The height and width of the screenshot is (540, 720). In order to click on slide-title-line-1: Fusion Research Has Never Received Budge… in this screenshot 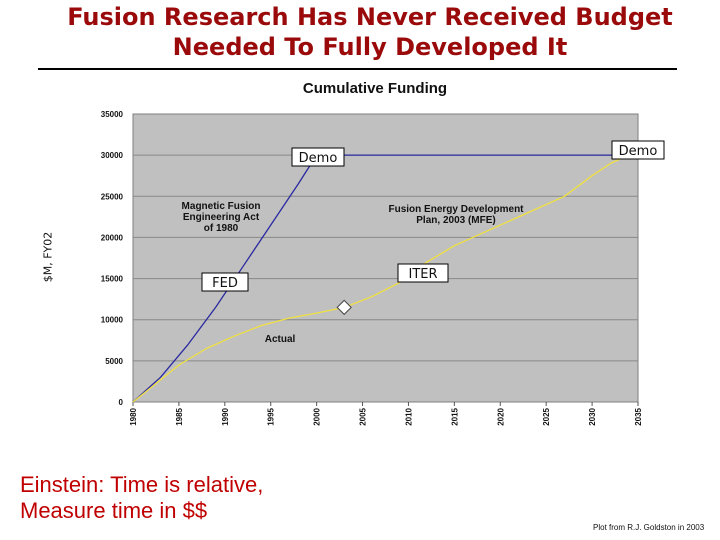, I will do `click(370, 17)`.